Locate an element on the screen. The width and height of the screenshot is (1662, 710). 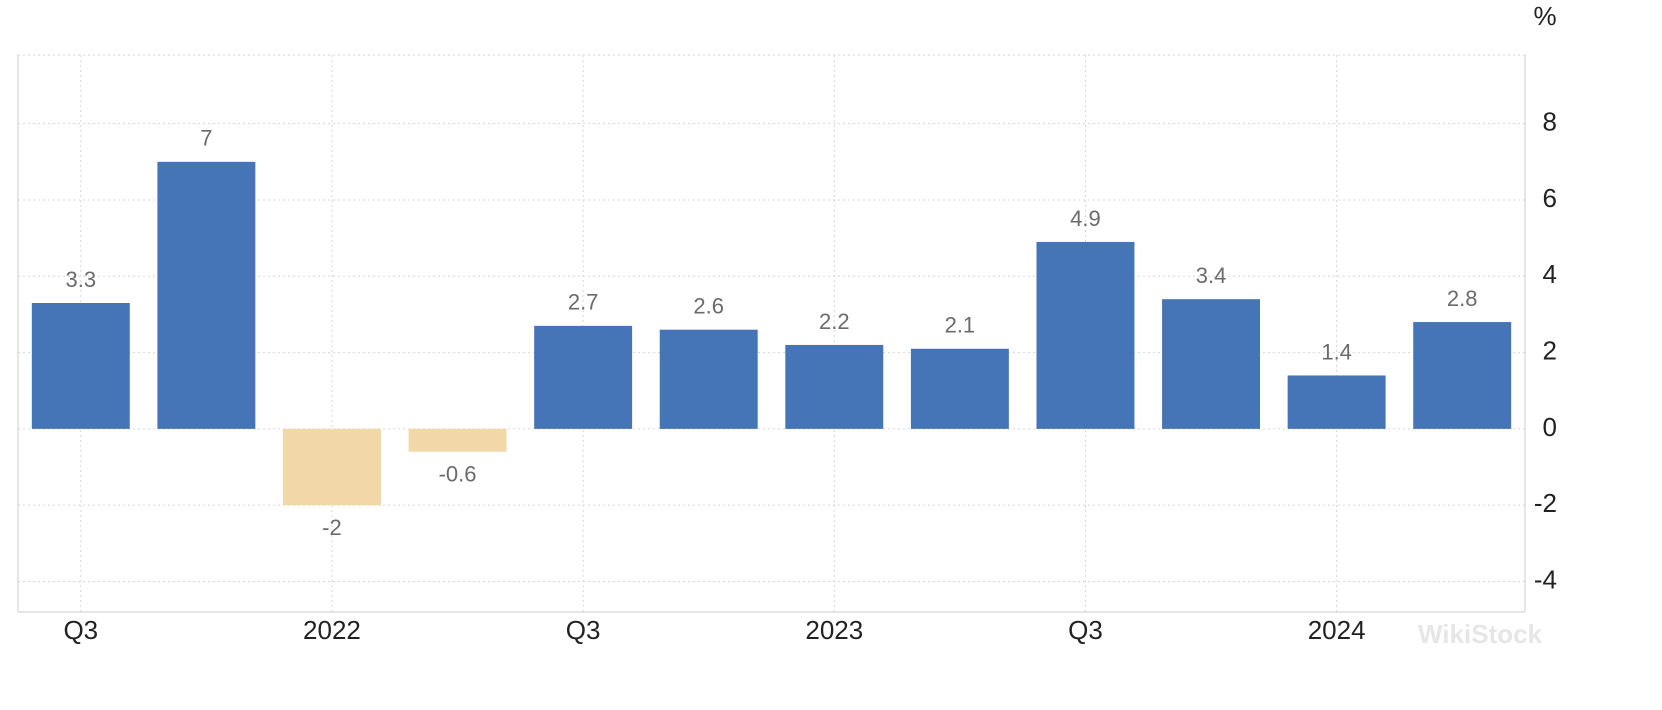
value-label: 2.1 is located at coordinates (960, 325).